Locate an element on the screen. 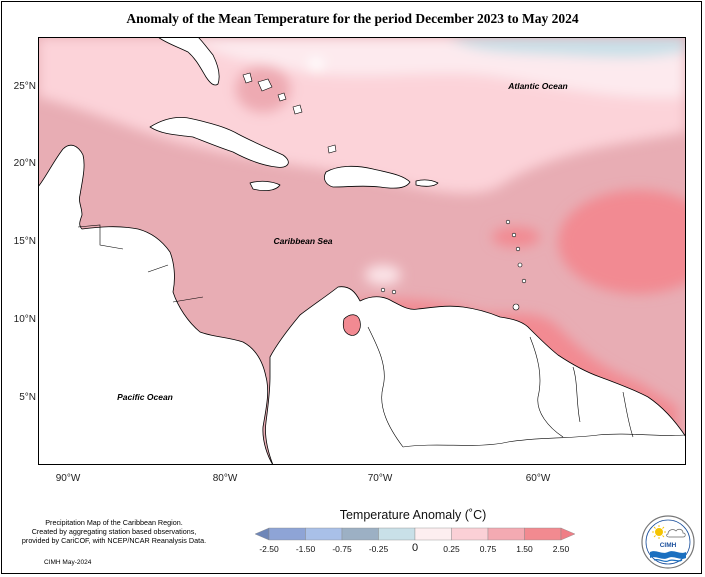  lat-tick-20n: 20°N is located at coordinates (24, 163).